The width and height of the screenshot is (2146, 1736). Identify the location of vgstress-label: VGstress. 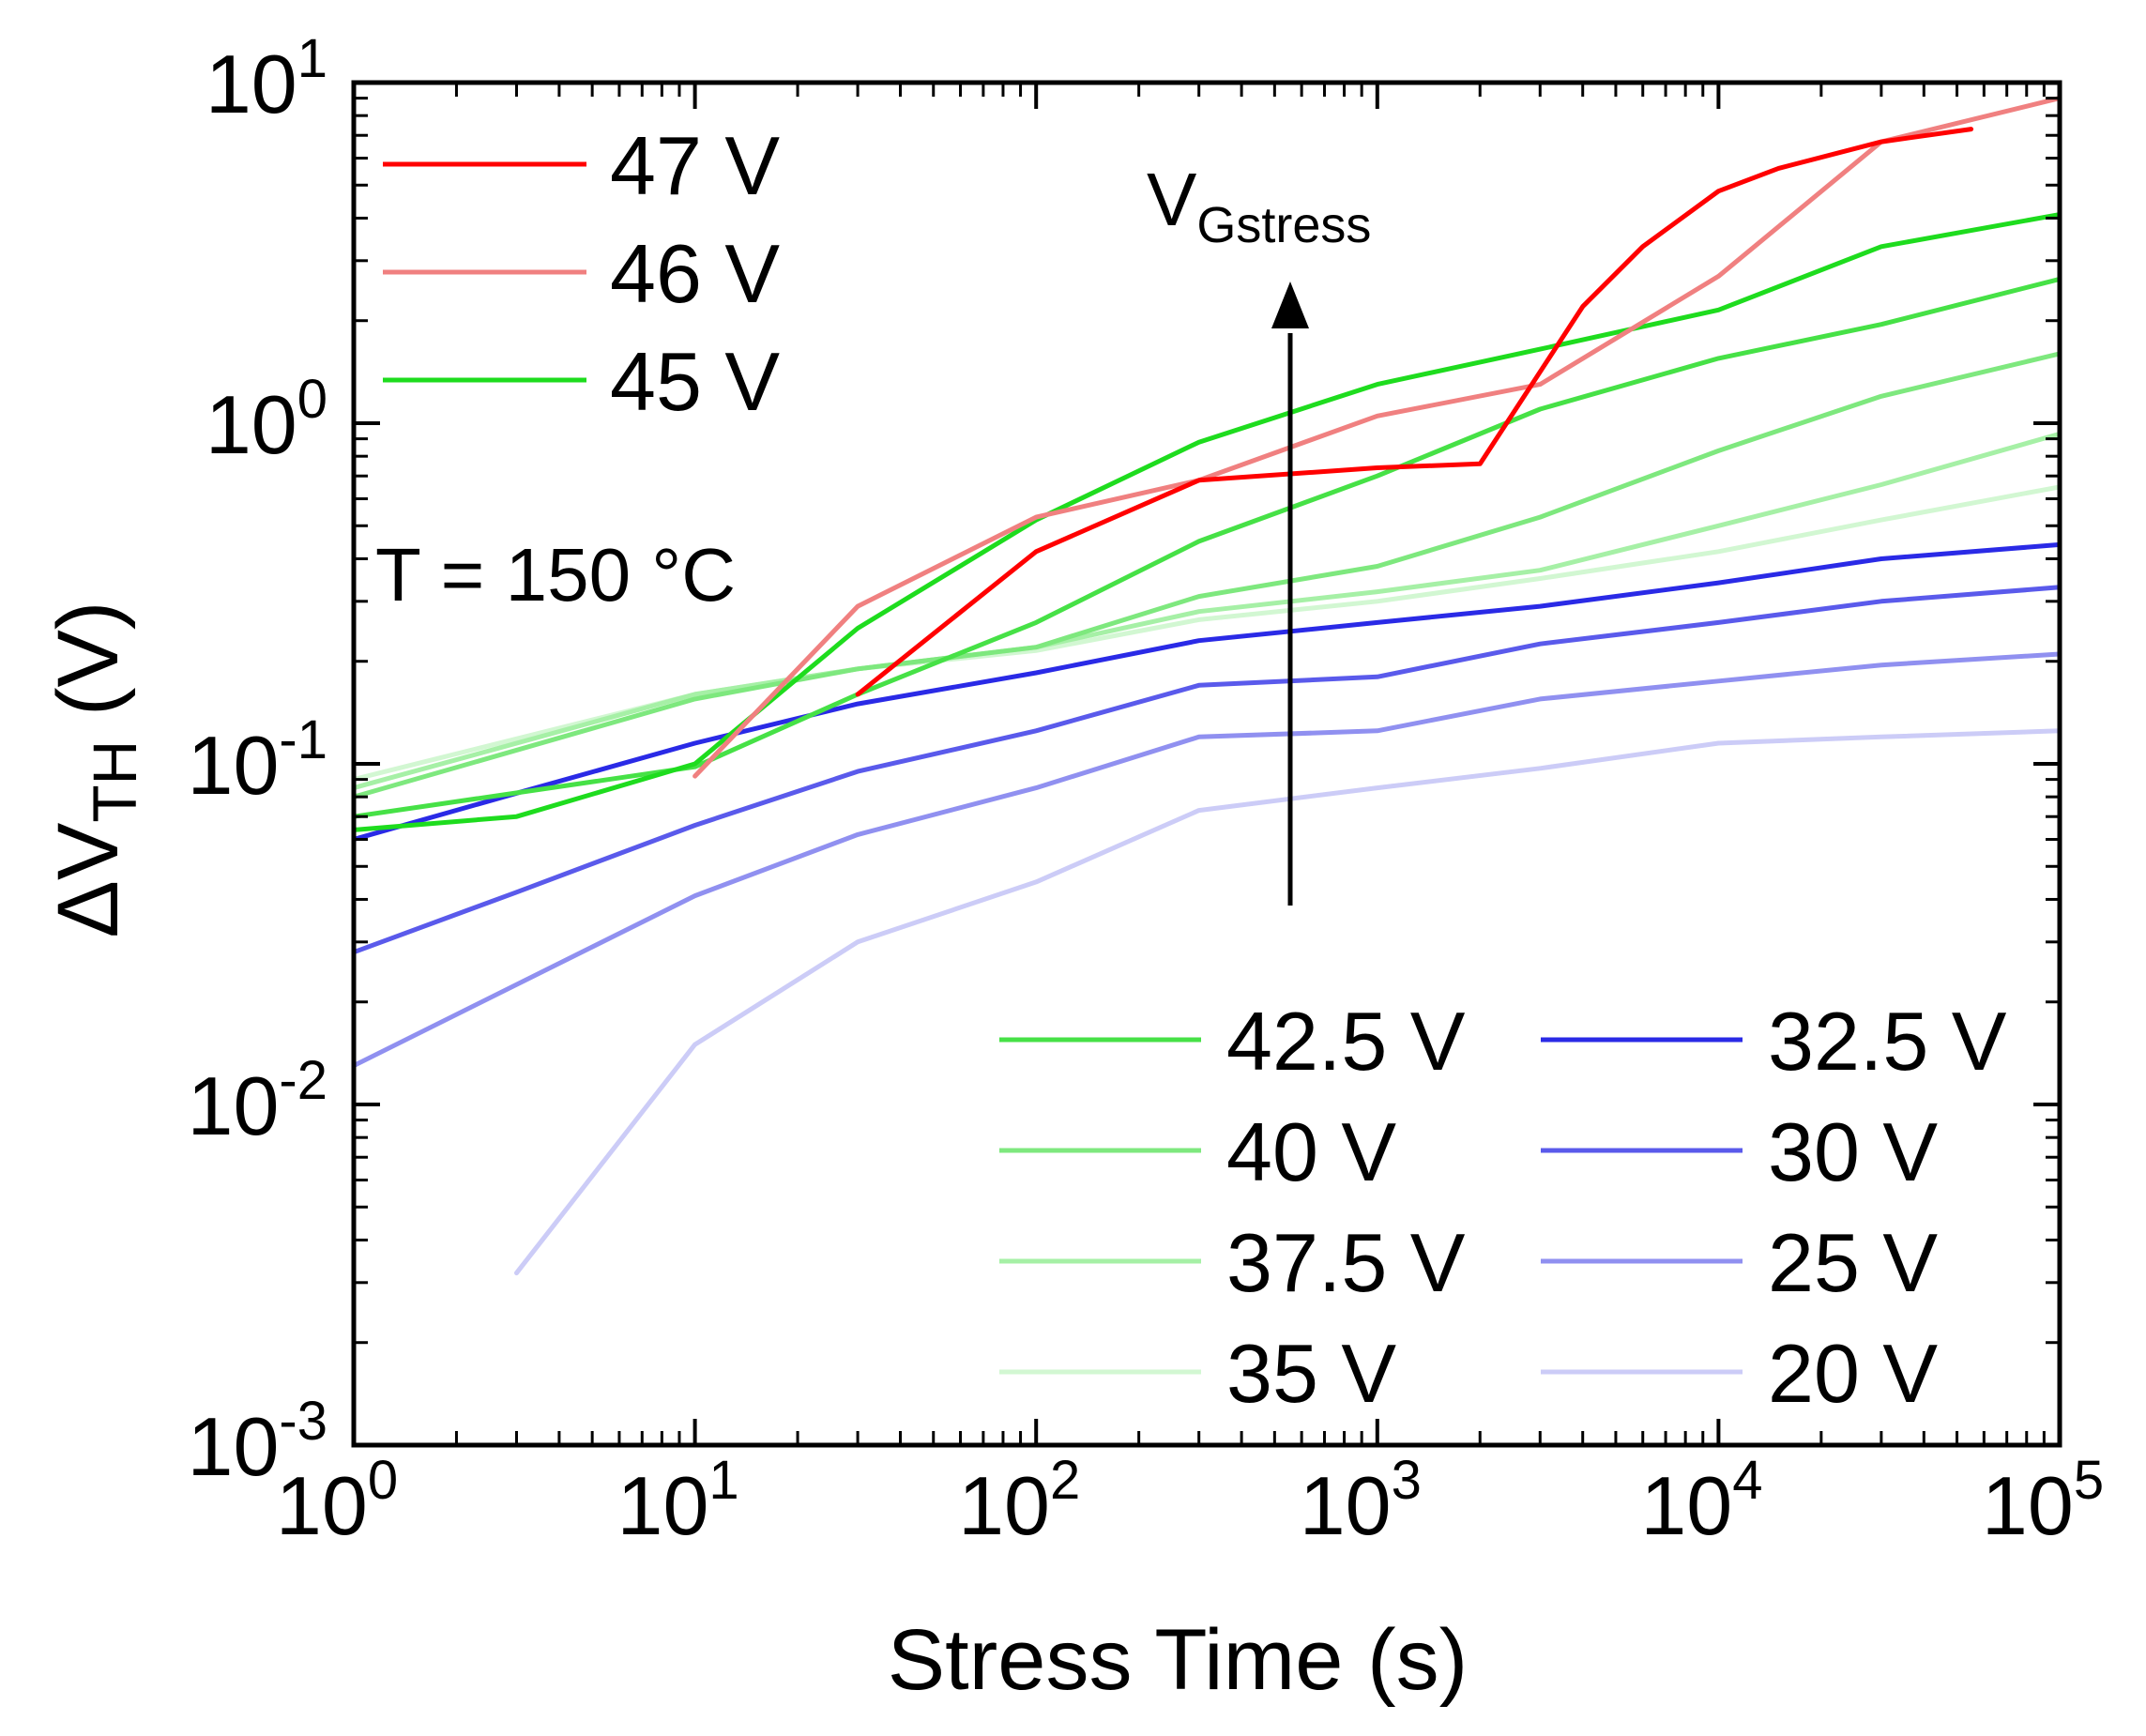
(1259, 205).